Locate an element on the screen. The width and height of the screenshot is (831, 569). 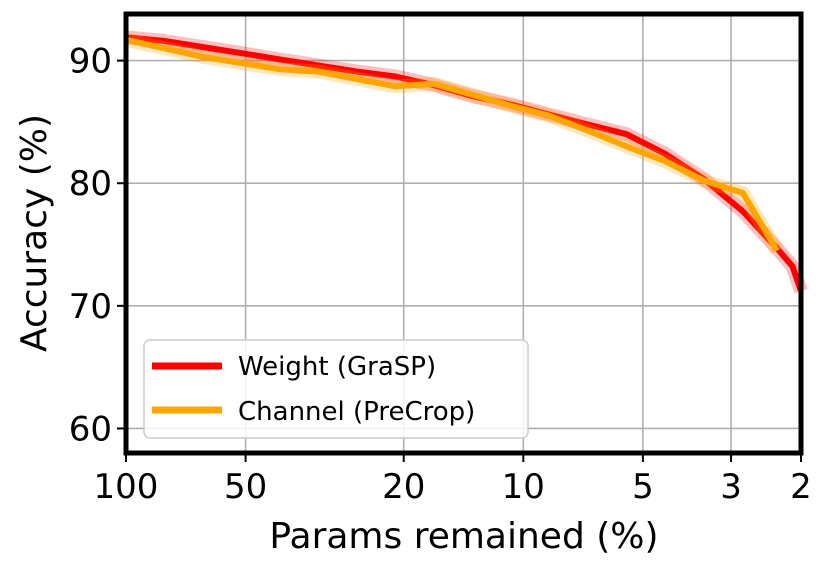
y-axis-label: Accuracy (%) is located at coordinates (34, 233).